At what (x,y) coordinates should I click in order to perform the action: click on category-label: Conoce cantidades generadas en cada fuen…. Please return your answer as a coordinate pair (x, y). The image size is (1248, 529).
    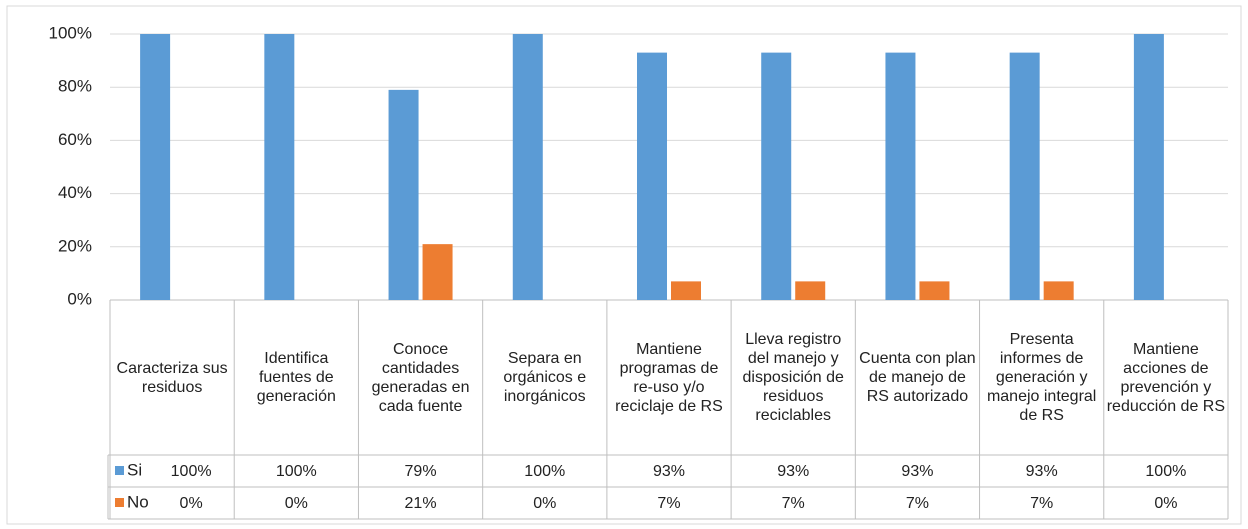
    Looking at the image, I should click on (420, 377).